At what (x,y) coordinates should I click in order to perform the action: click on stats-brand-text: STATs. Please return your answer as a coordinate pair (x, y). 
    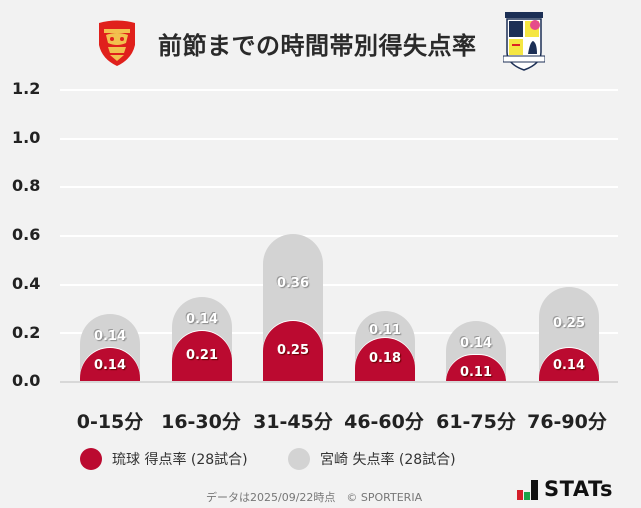
    Looking at the image, I should click on (578, 489).